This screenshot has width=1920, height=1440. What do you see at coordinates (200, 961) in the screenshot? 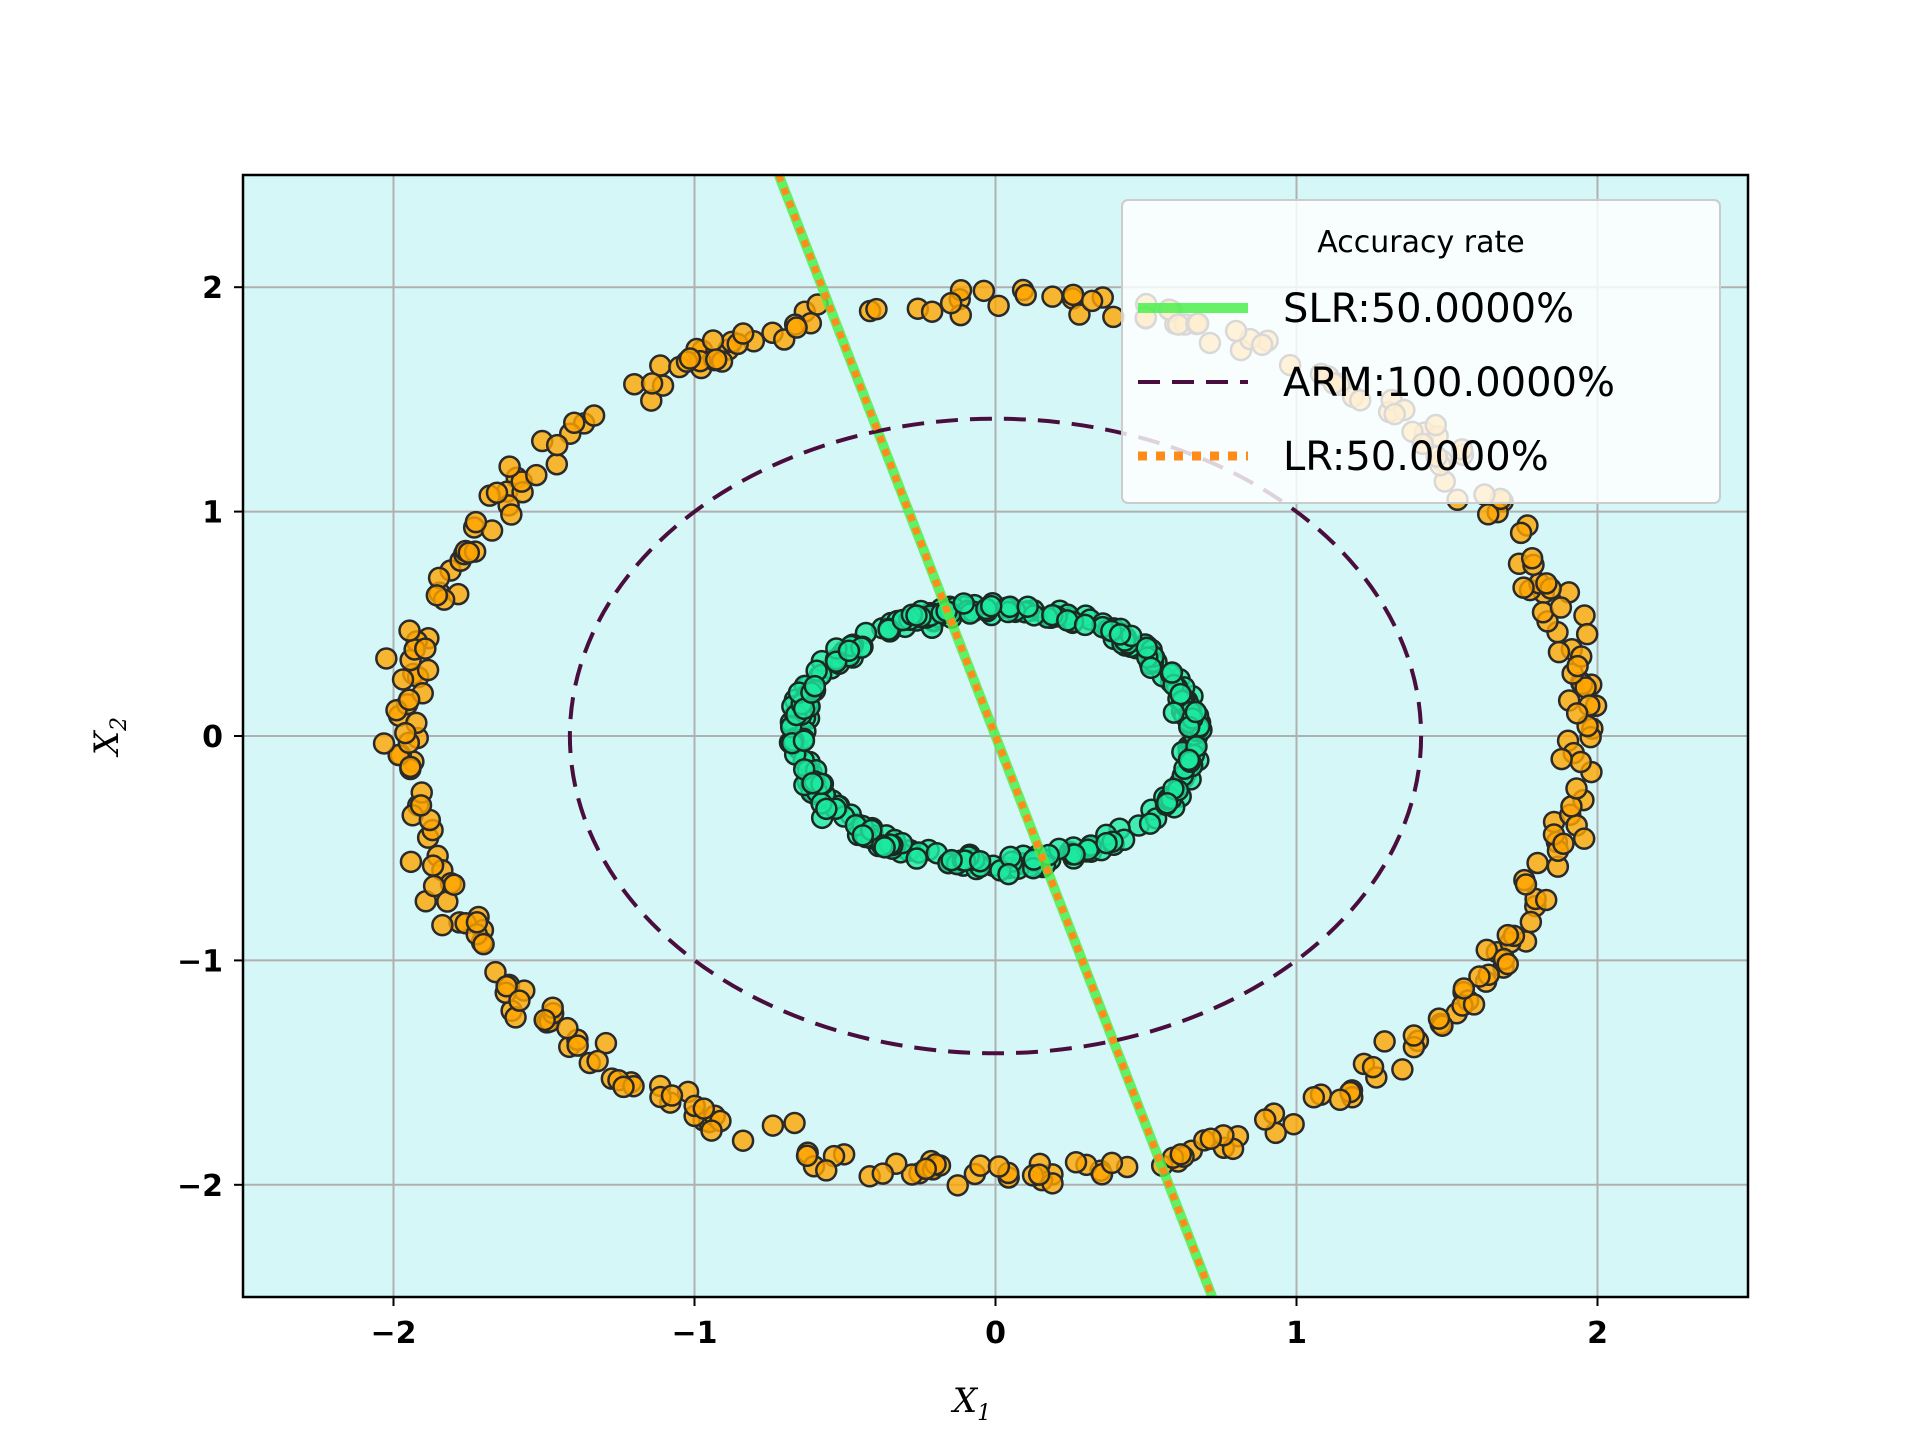
I see `y-tick-label: −1` at bounding box center [200, 961].